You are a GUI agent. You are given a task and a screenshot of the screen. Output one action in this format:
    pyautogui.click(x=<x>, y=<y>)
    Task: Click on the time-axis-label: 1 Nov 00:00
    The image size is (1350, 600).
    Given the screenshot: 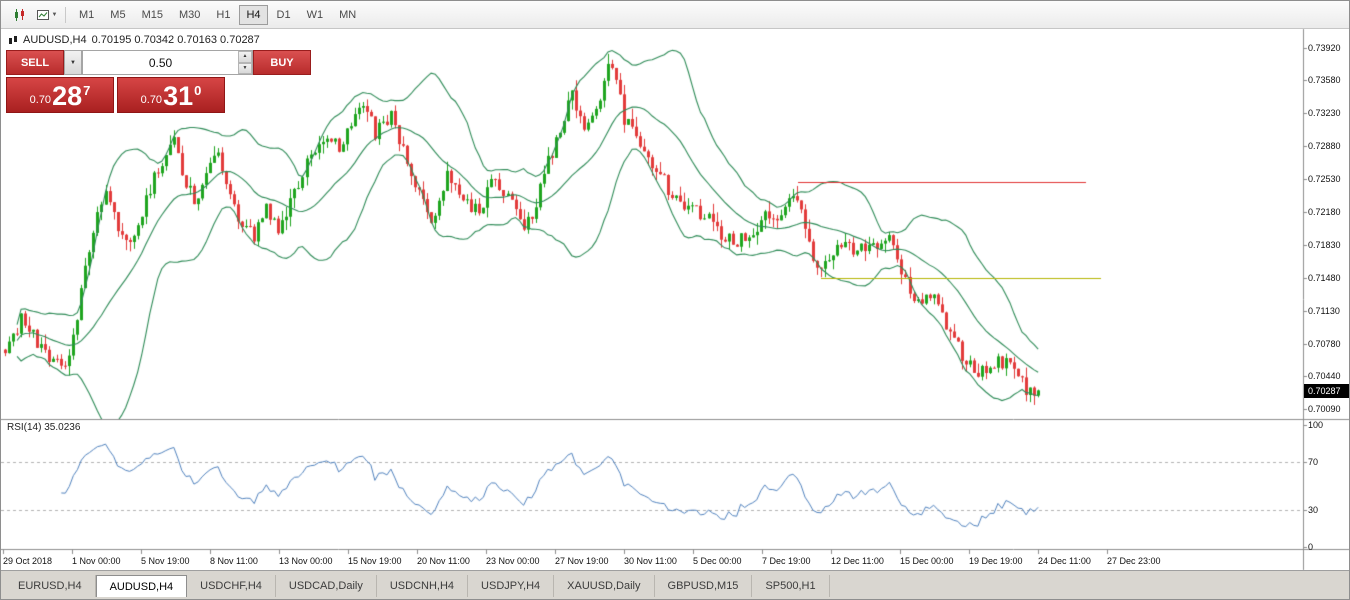 What is the action you would take?
    pyautogui.click(x=96, y=561)
    